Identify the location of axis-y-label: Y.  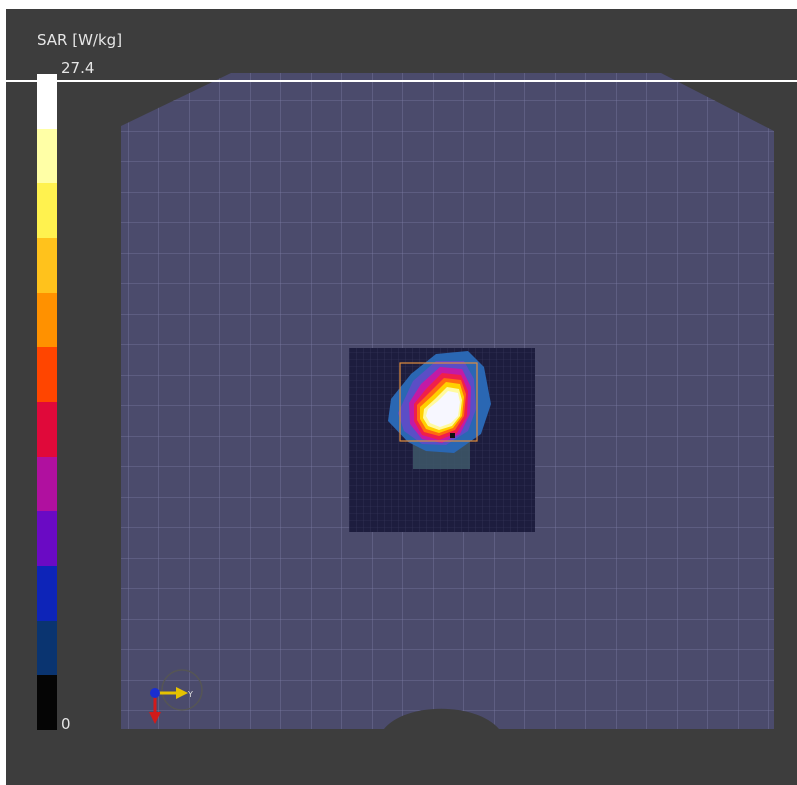
(190, 694).